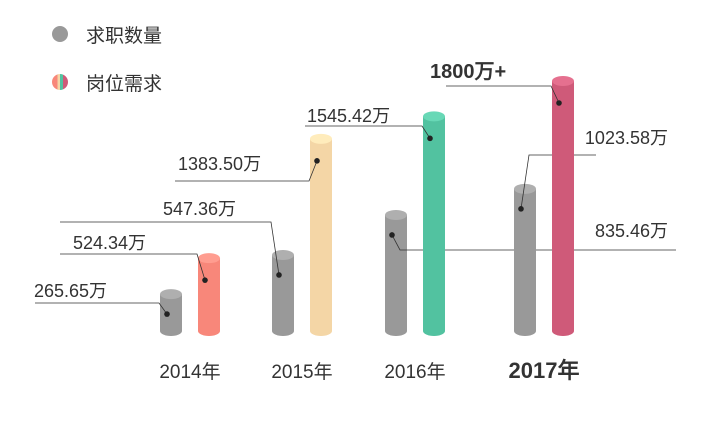 The height and width of the screenshot is (429, 709). What do you see at coordinates (171, 294) in the screenshot?
I see `bar-top-job-seekers-2014` at bounding box center [171, 294].